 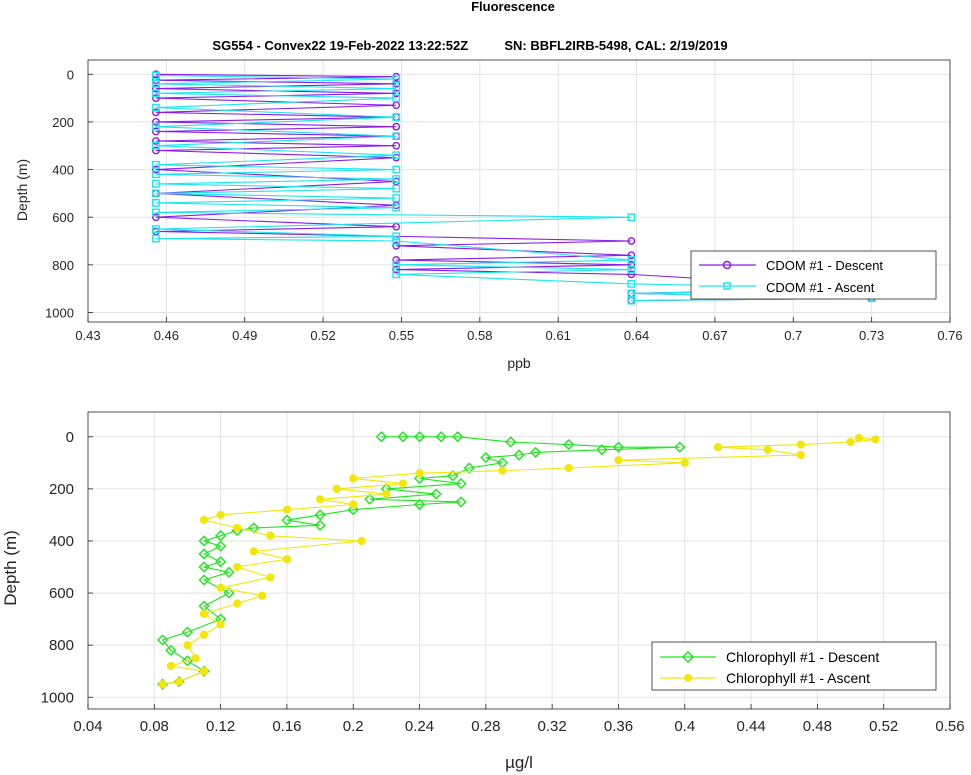 What do you see at coordinates (813, 275) in the screenshot?
I see `cdom-legend: CDOM #1 - Descent CDOM #1 - Ascent` at bounding box center [813, 275].